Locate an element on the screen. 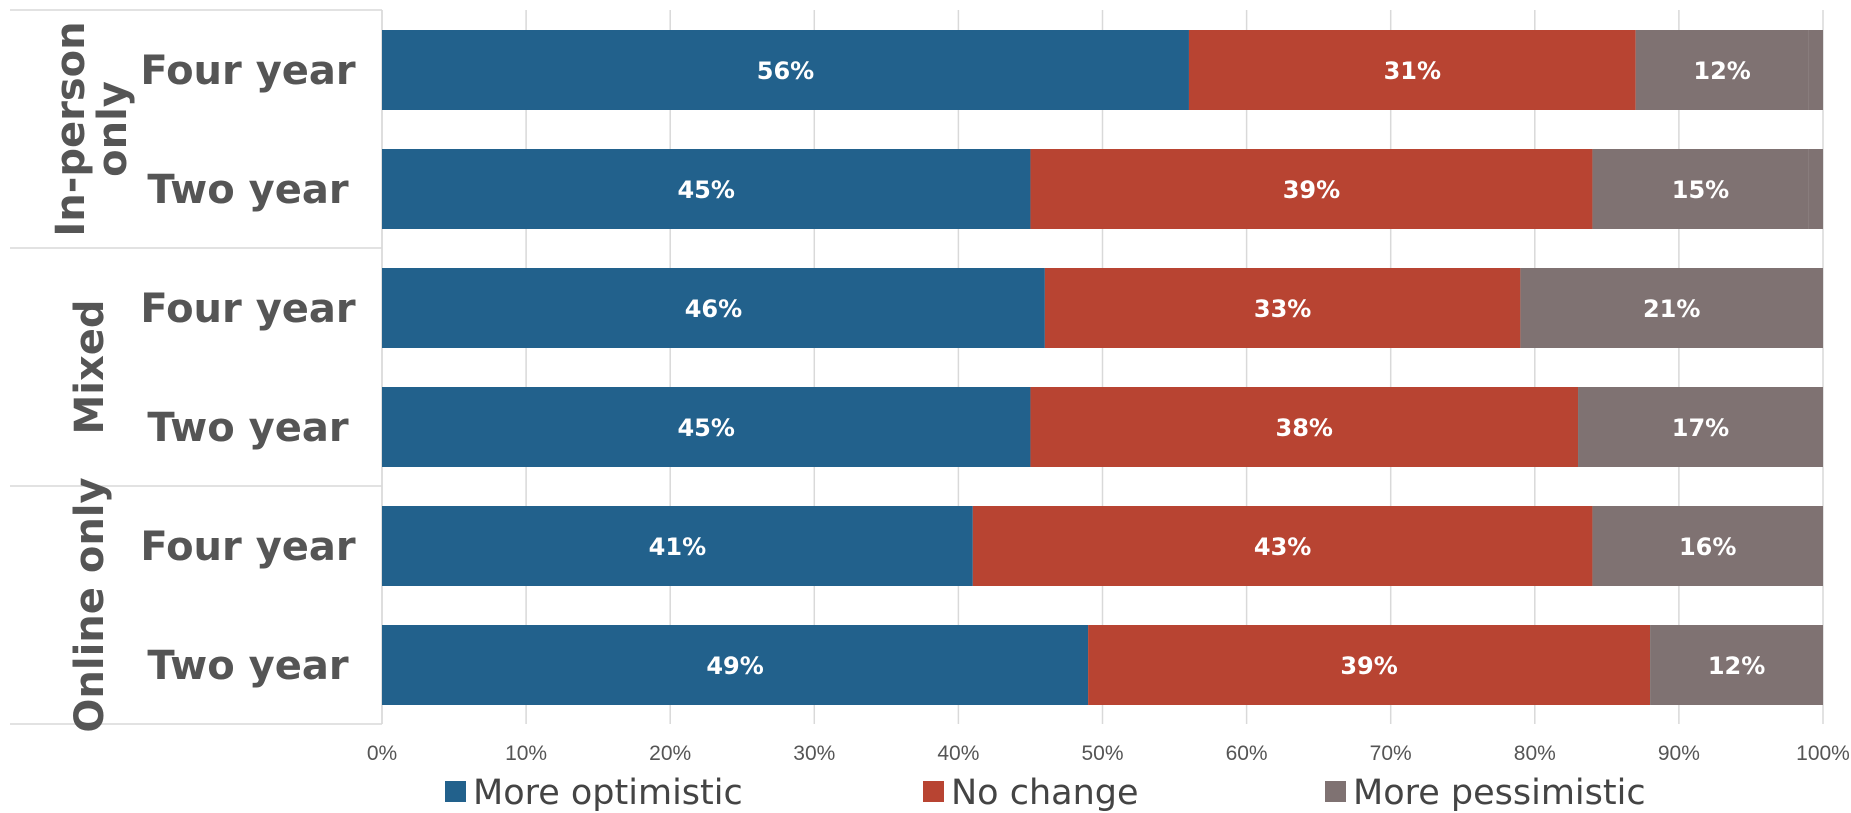  data-label: 15% is located at coordinates (1700, 190).